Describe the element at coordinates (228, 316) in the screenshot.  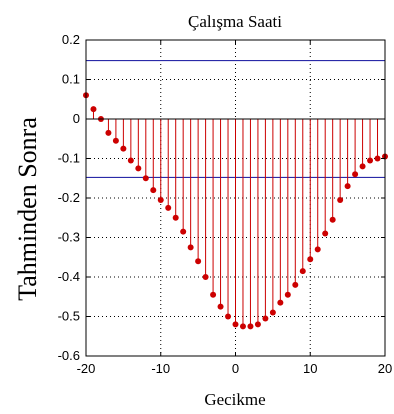
I see `stem-marker--1` at that location.